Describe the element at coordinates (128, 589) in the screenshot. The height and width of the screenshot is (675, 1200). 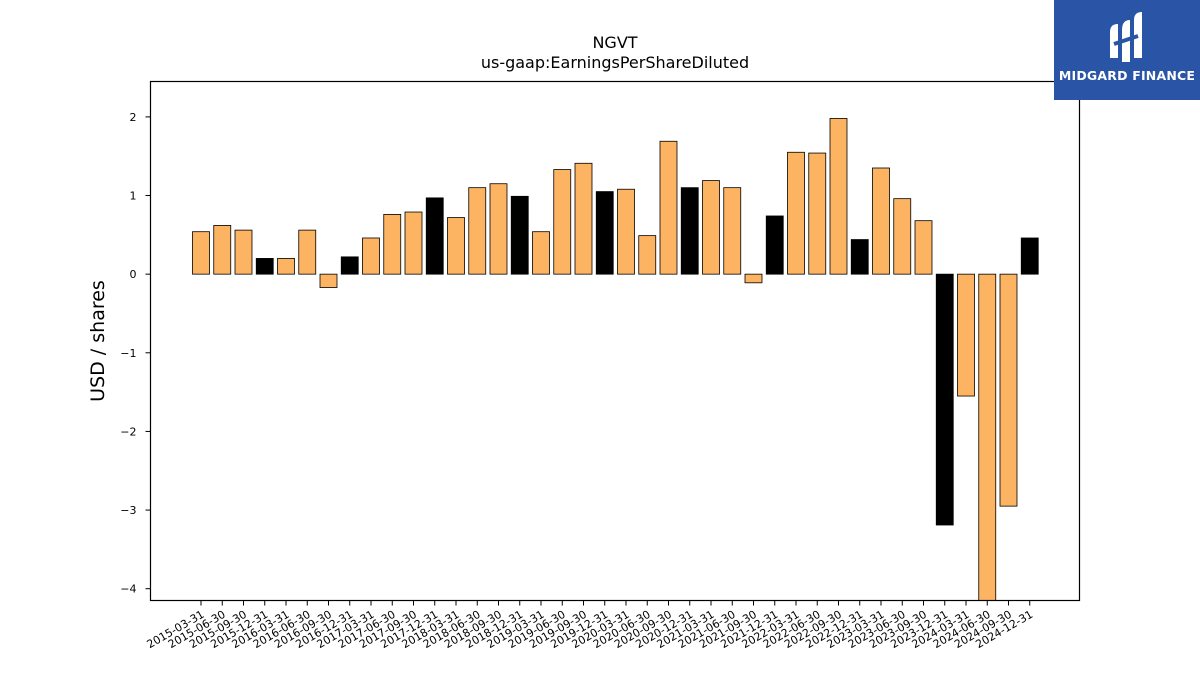
I see `y-tick-label: −4` at that location.